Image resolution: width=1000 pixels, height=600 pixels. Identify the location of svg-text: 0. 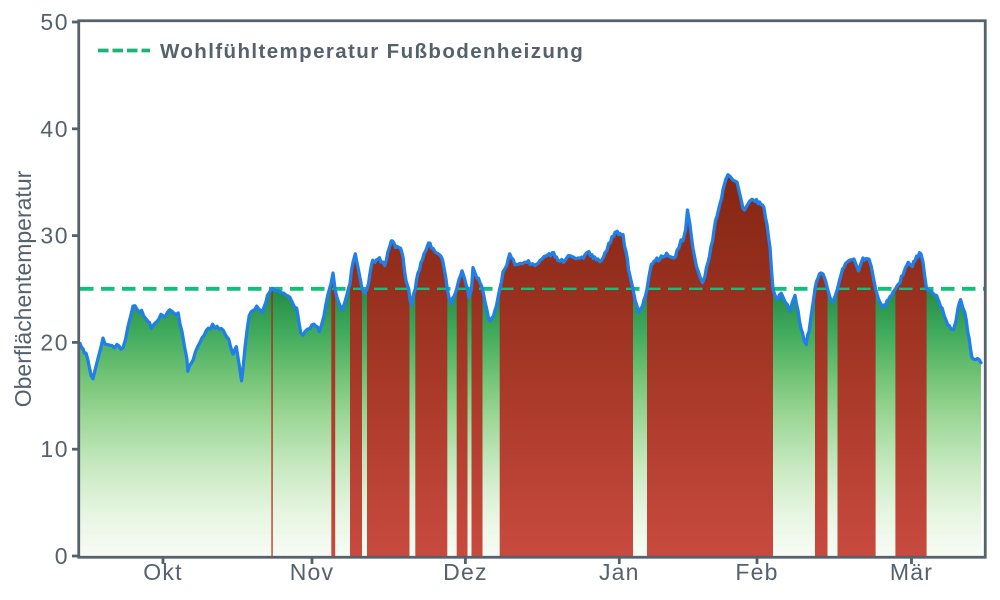
(62, 556).